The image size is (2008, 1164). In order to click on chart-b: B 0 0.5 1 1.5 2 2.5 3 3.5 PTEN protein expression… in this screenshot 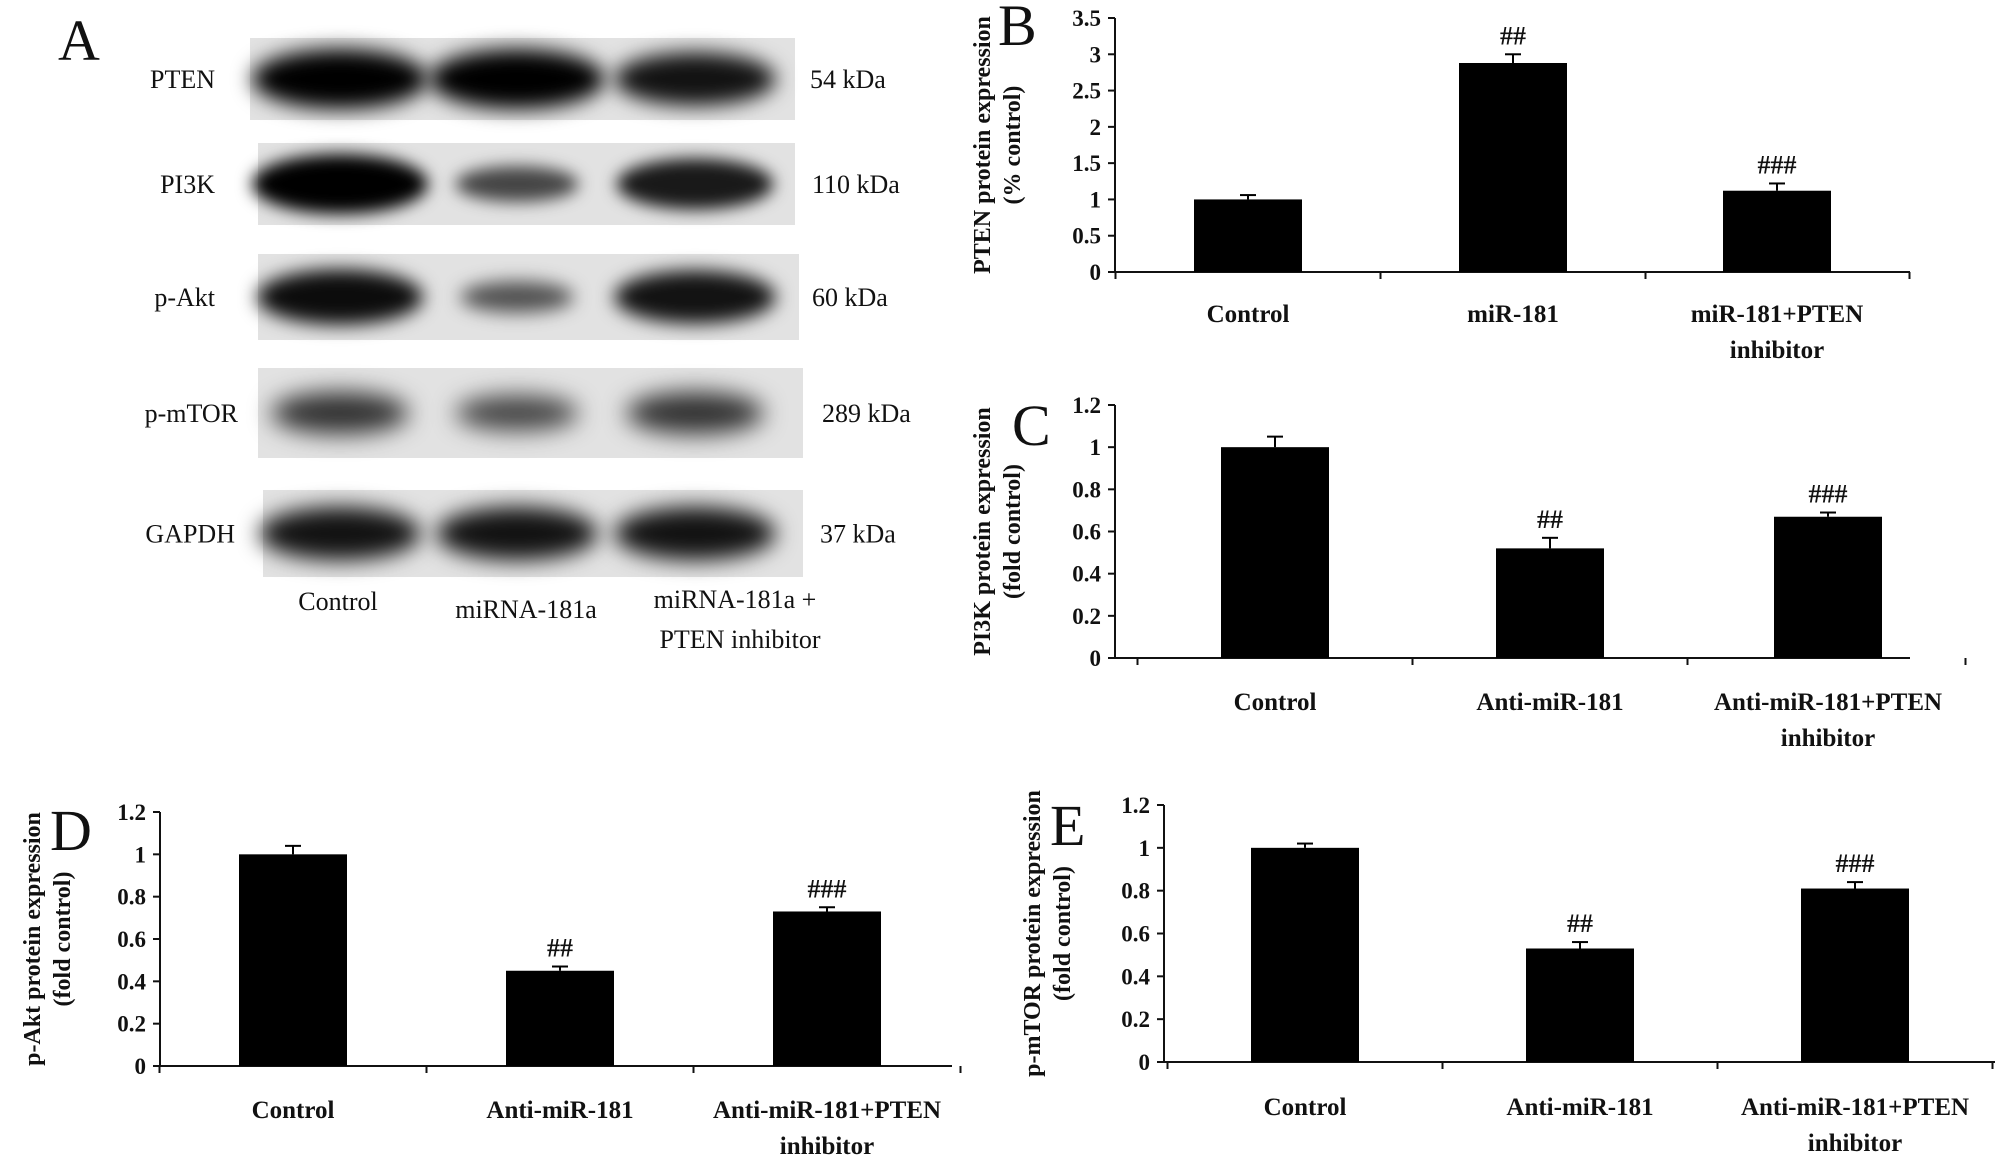, I will do `click(1440, 182)`.